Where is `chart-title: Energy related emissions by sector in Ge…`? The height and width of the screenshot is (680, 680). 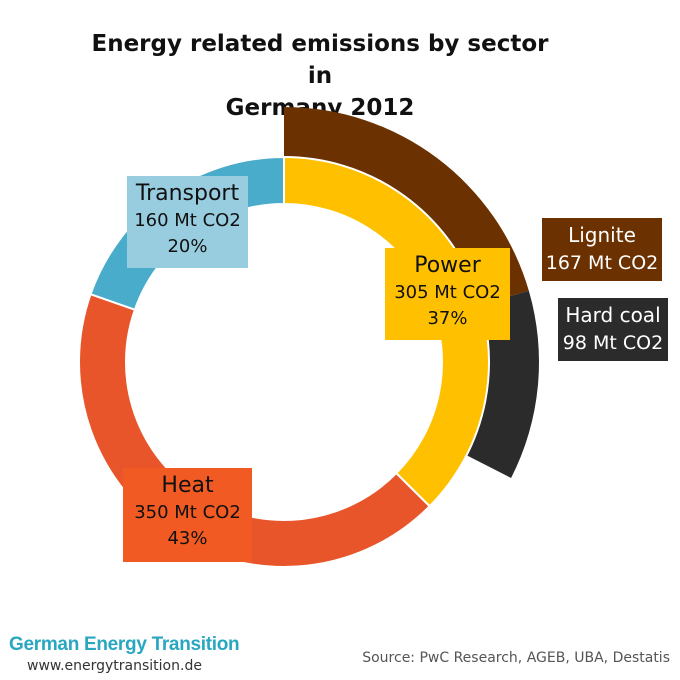 chart-title: Energy related emissions by sector in Ge… is located at coordinates (320, 76).